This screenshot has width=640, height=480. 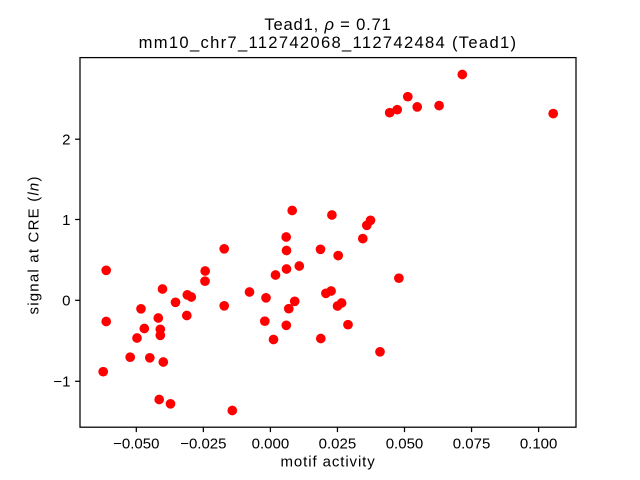 I want to click on svg-text: 0, so click(x=66, y=301).